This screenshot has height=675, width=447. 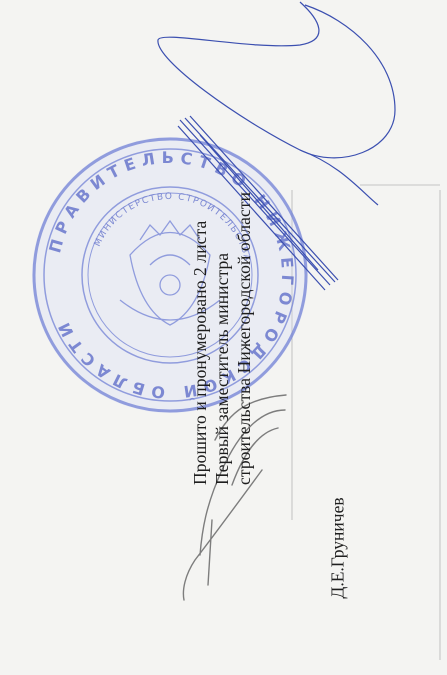 I want to click on certification-line-2: Первый заместитель министра, so click(x=222, y=368).